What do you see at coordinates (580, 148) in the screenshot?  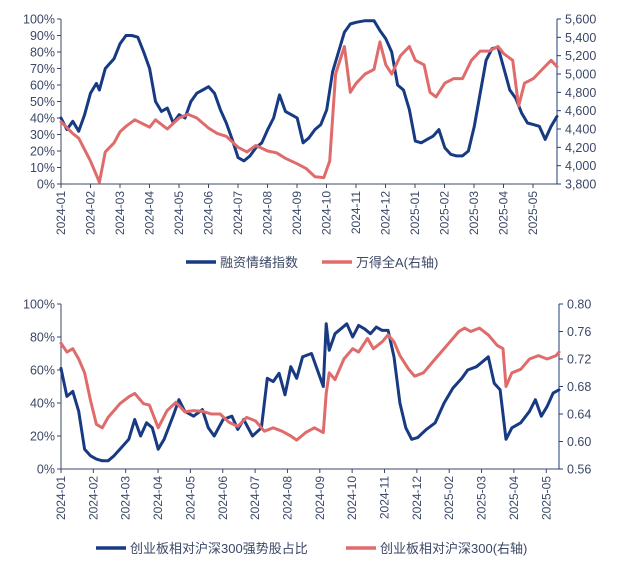 I see `y-right-tick-label: 4,200` at bounding box center [580, 148].